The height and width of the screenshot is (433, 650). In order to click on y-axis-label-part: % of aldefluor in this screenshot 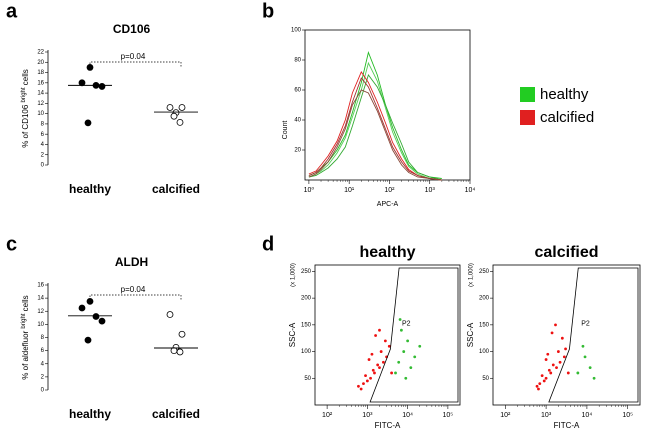, I will do `click(25, 354)`.